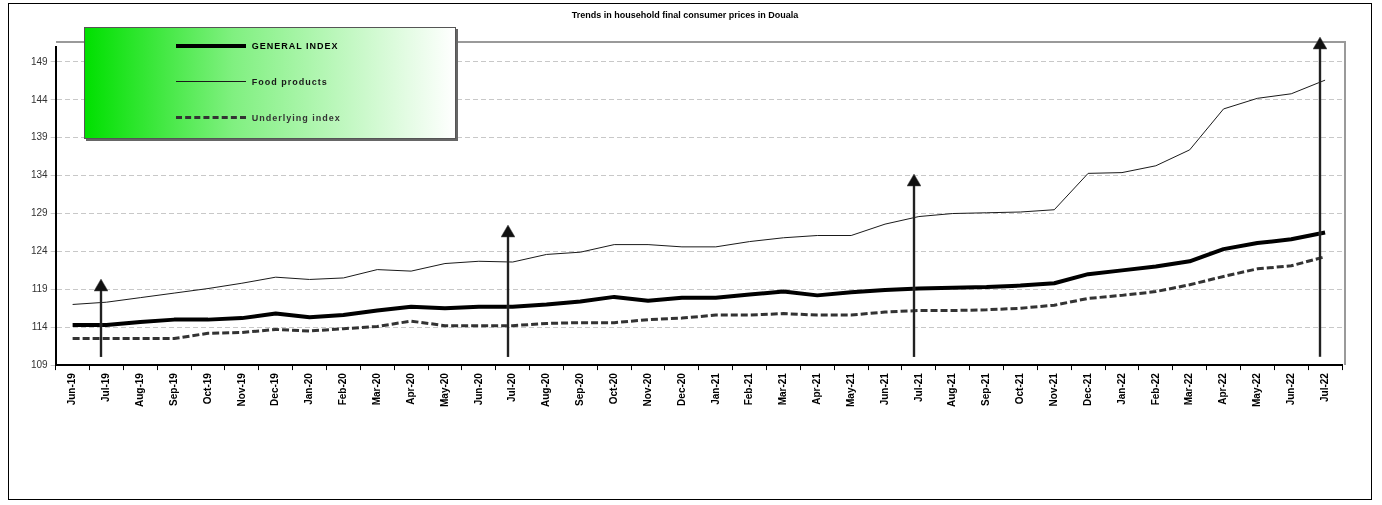  Describe the element at coordinates (512, 387) in the screenshot. I see `x-tick-label: Jul-20` at that location.